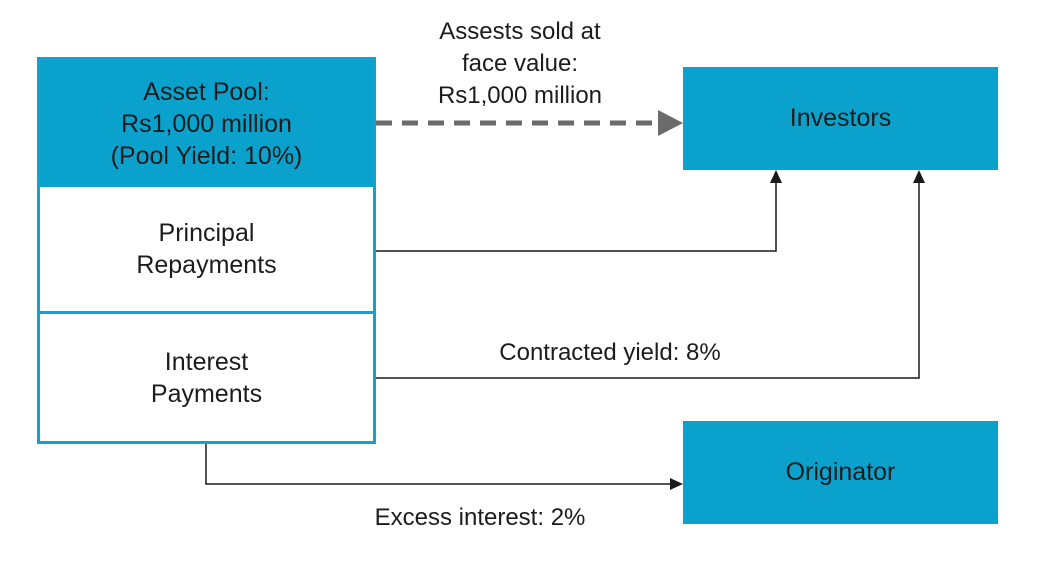 The image size is (1037, 580). I want to click on excess-interest-label: Excess interest: 2%, so click(480, 517).